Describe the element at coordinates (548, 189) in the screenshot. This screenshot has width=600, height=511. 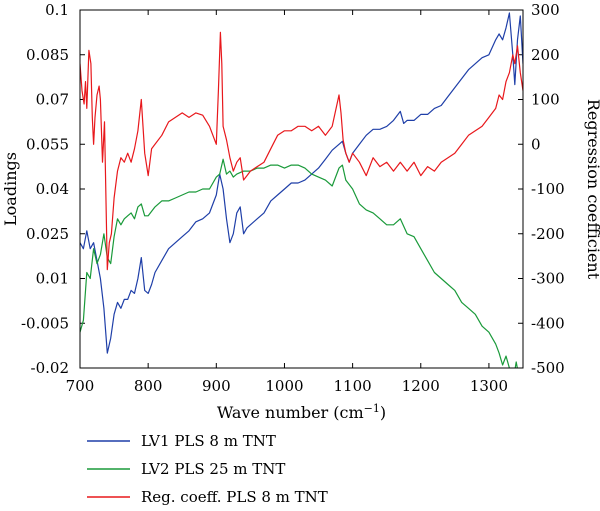
I see `y-right-tick-label: -100` at that location.